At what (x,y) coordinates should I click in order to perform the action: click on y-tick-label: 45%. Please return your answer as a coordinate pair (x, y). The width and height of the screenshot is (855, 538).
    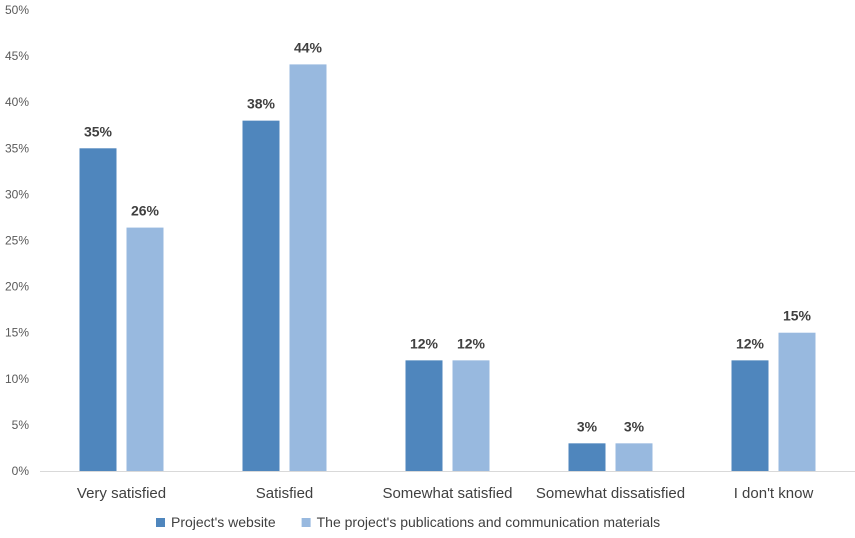
    Looking at the image, I should click on (17, 56).